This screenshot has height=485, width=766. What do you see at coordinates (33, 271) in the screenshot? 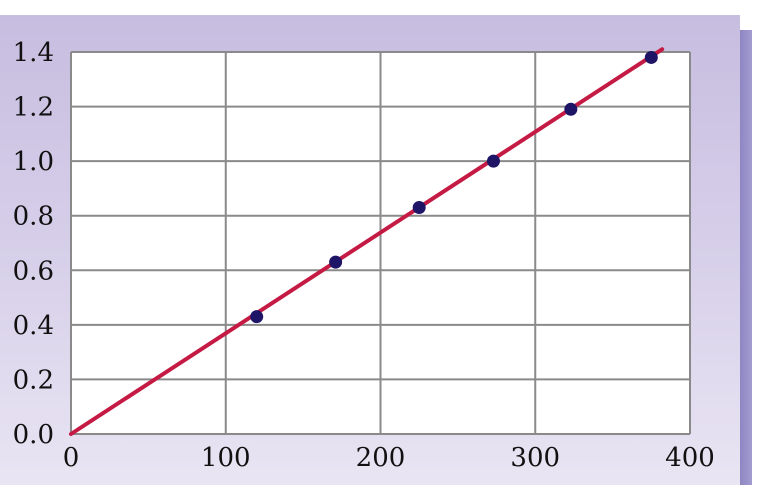
I see `y-tick-label: 0.6` at bounding box center [33, 271].